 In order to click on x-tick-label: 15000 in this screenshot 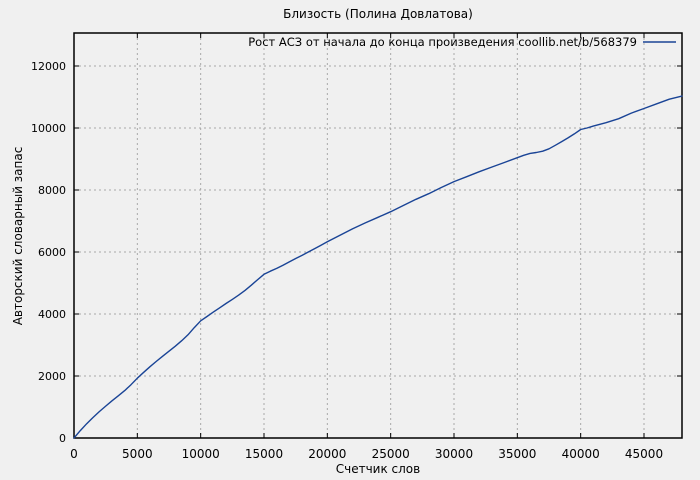, I will do `click(264, 454)`.